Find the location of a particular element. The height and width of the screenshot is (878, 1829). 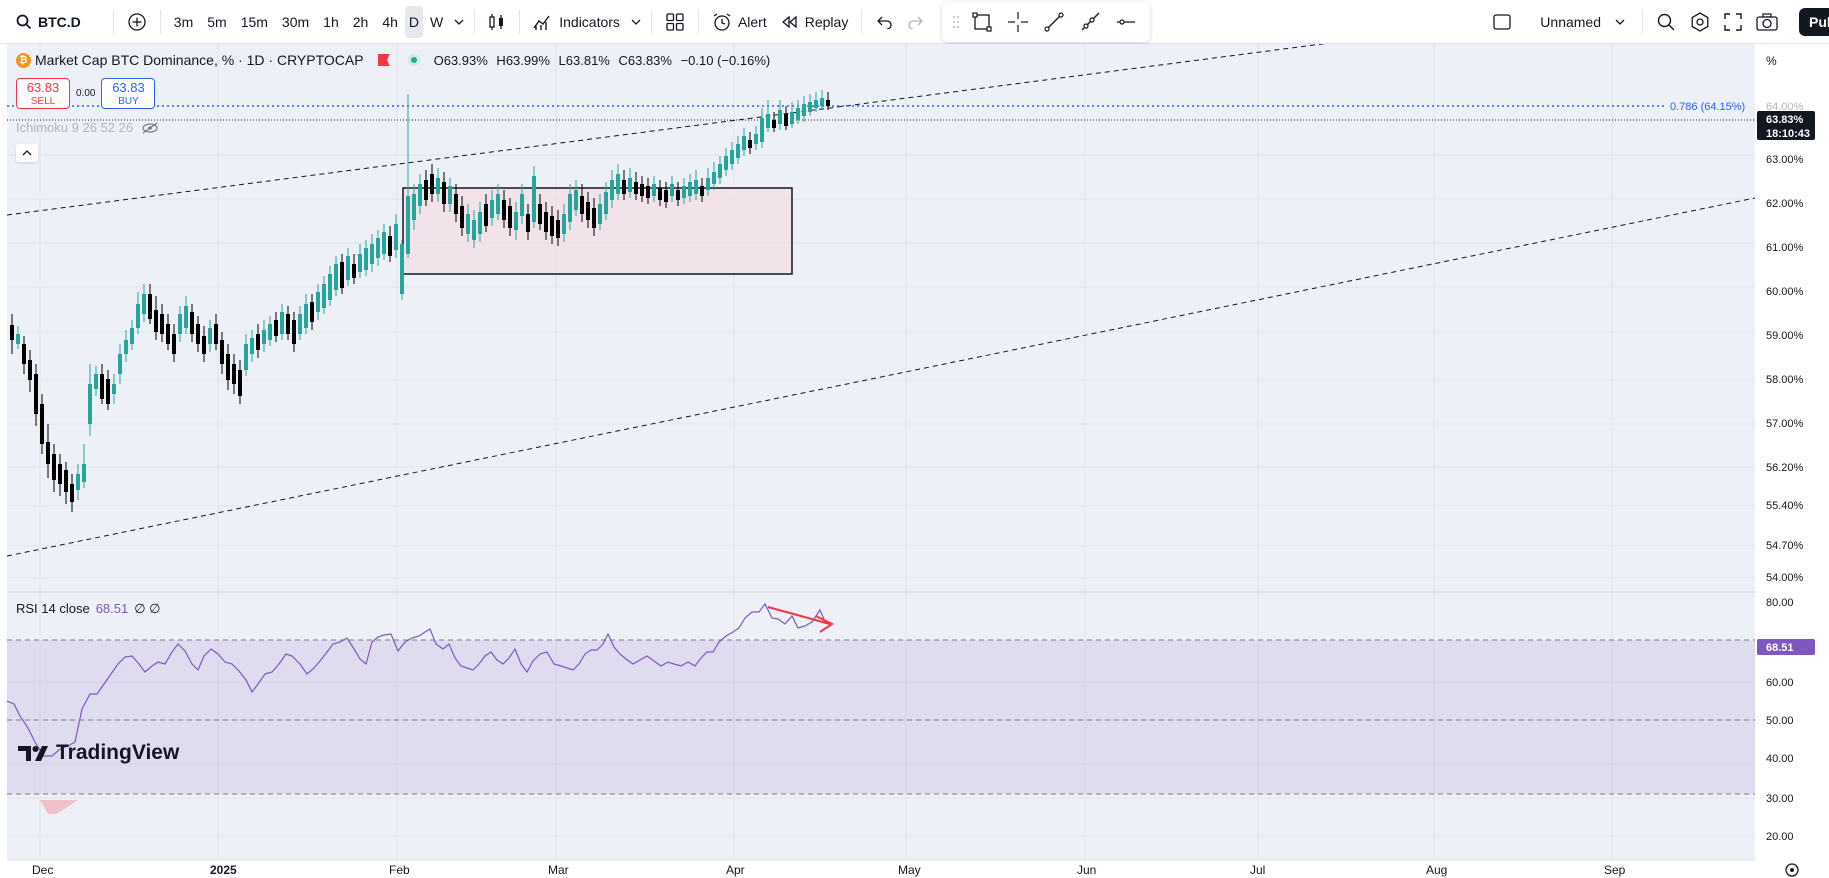

fullscreen-button is located at coordinates (1733, 22).